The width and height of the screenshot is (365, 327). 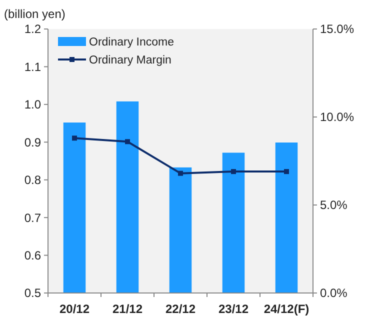 What do you see at coordinates (33, 293) in the screenshot?
I see `y-tick-label: 0.5` at bounding box center [33, 293].